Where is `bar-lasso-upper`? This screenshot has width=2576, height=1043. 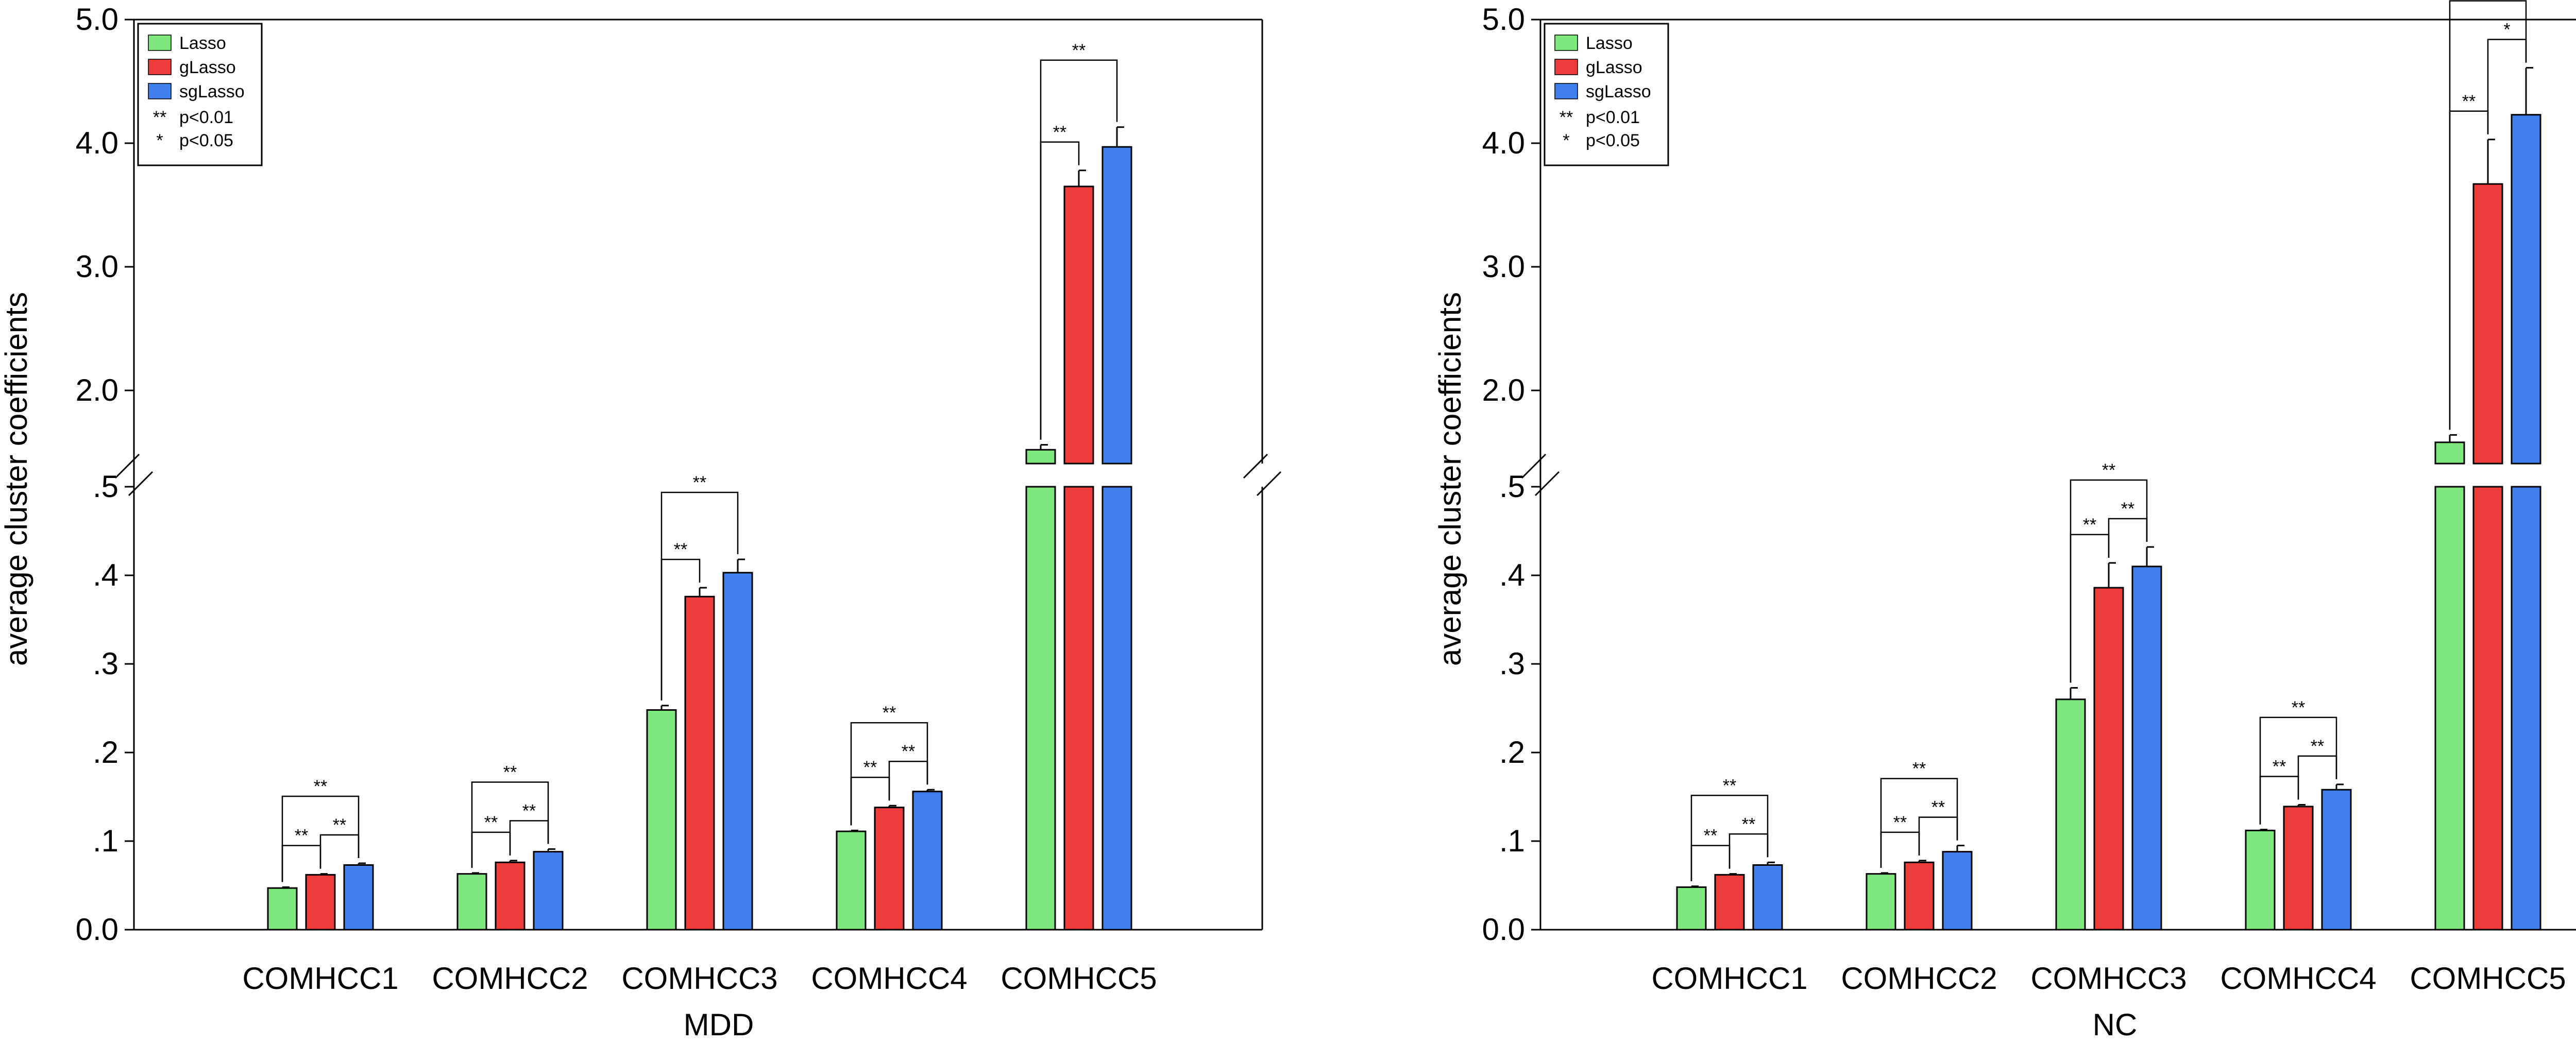
bar-lasso-upper is located at coordinates (2449, 453).